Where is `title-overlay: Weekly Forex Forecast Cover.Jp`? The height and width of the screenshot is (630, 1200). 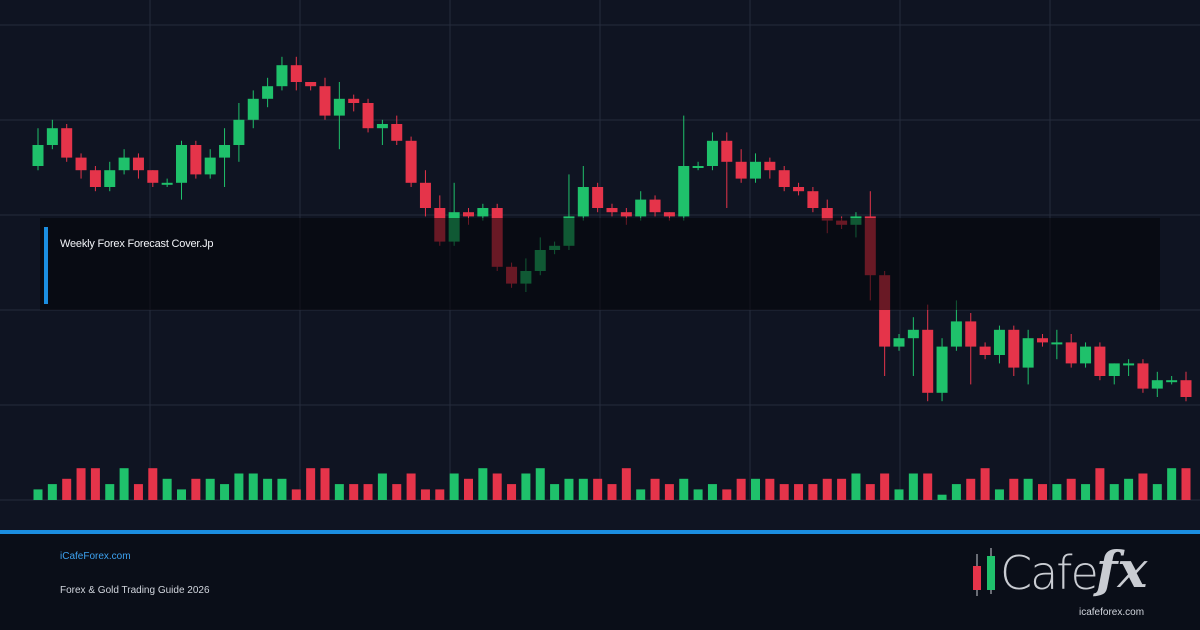
title-overlay: Weekly Forex Forecast Cover.Jp is located at coordinates (600, 264).